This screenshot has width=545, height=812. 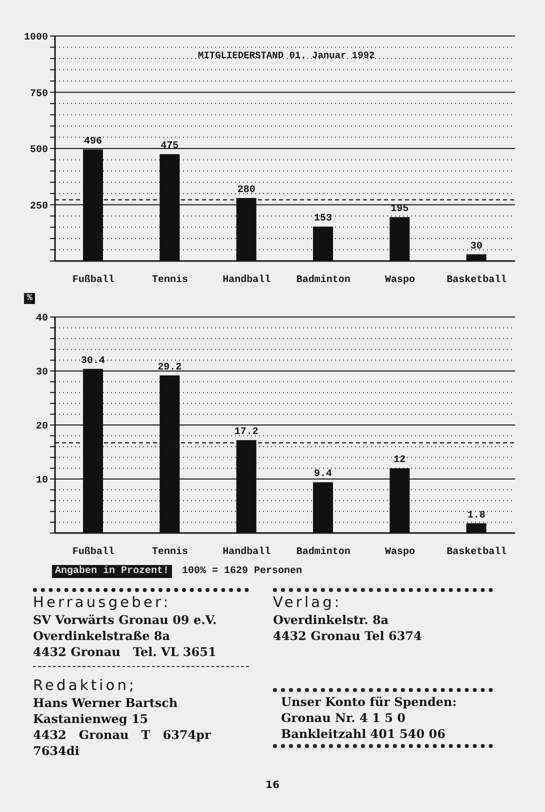 I want to click on text: Unser Konto für Spenden:, so click(x=369, y=702).